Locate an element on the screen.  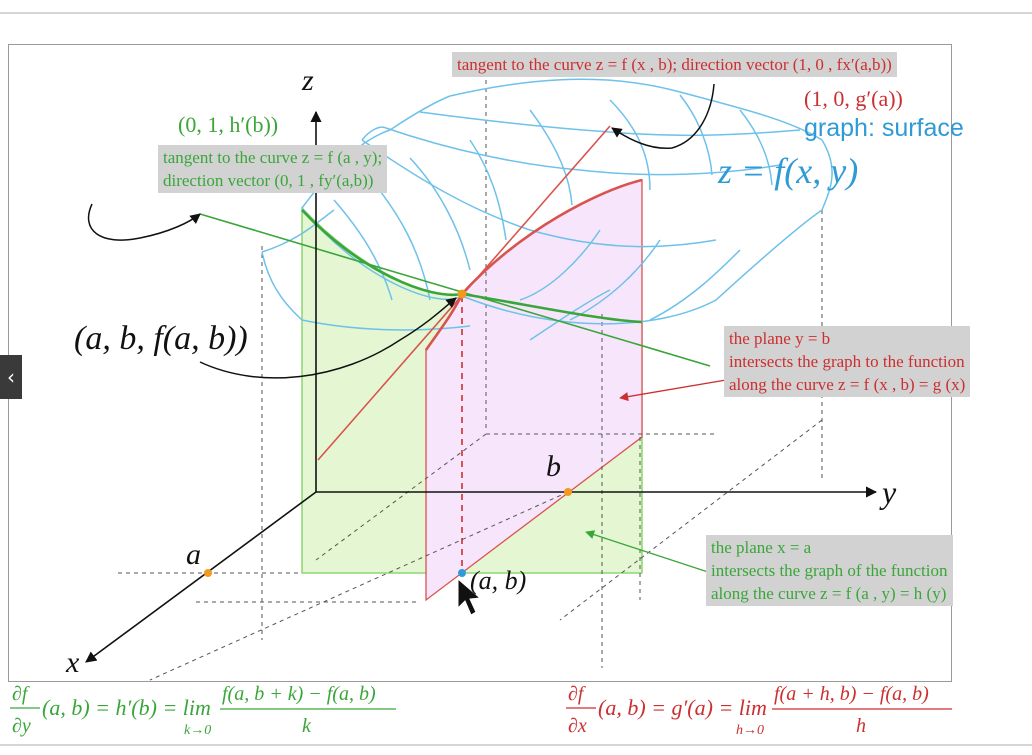
chevron-left-icon: ‹ is located at coordinates (11, 377).